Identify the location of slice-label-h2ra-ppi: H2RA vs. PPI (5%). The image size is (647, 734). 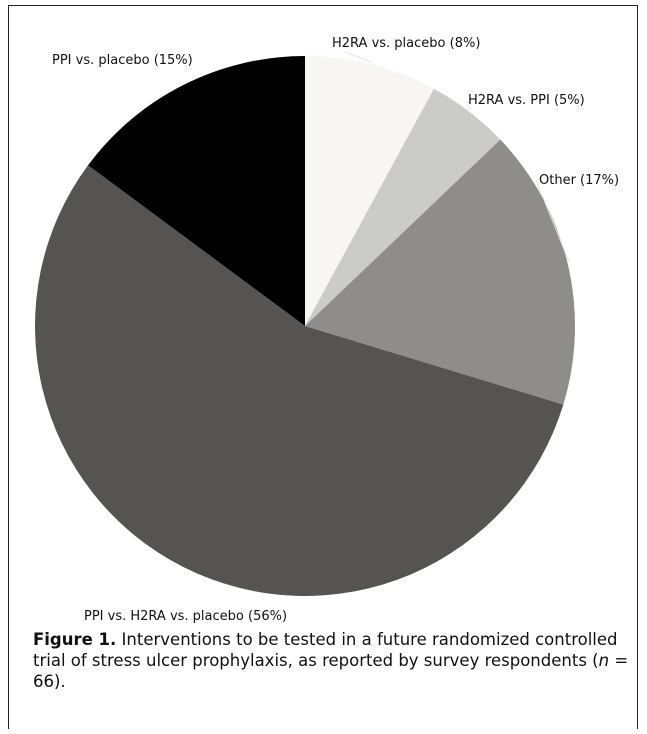
(526, 100).